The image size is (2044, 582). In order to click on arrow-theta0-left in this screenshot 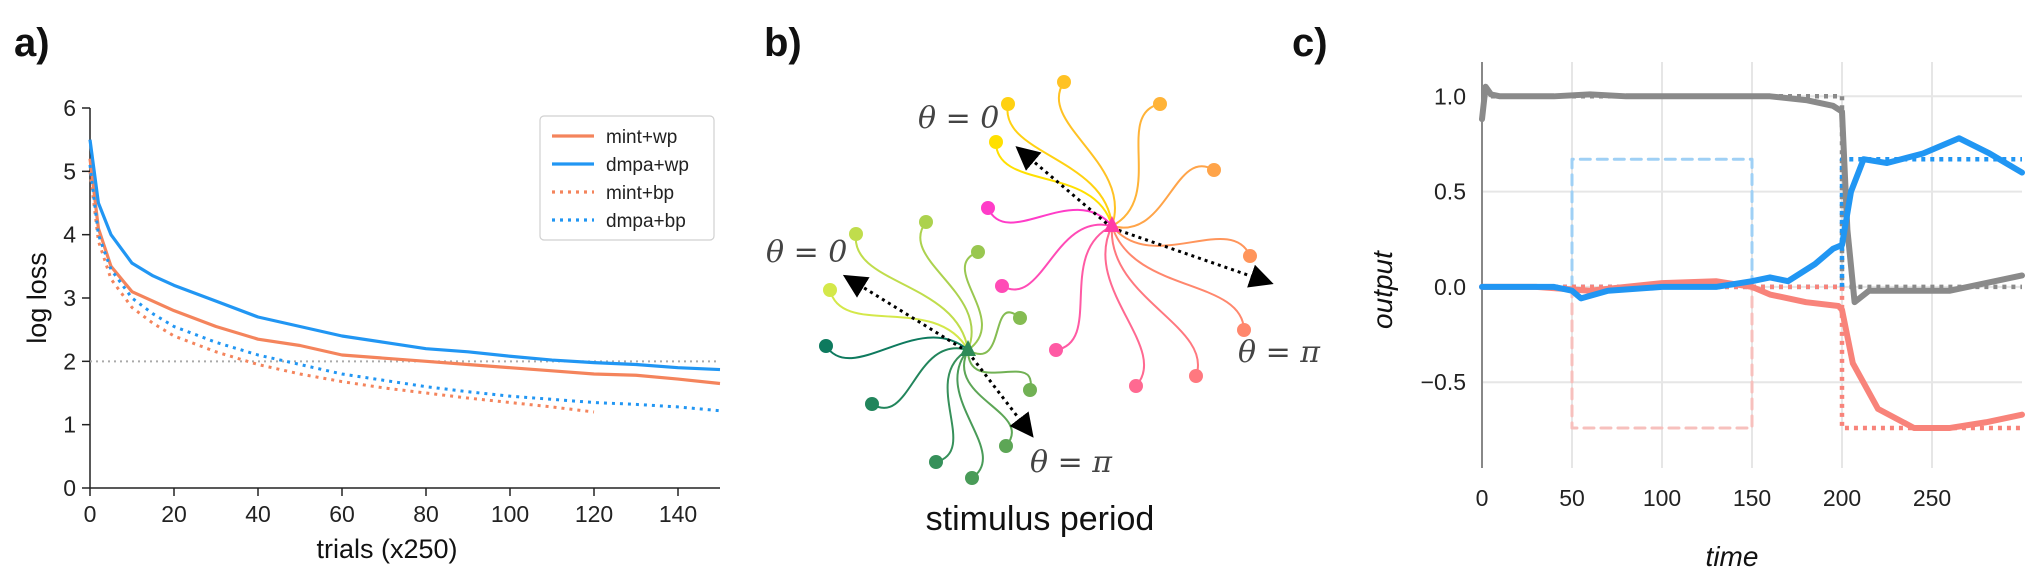, I will do `click(905, 314)`.